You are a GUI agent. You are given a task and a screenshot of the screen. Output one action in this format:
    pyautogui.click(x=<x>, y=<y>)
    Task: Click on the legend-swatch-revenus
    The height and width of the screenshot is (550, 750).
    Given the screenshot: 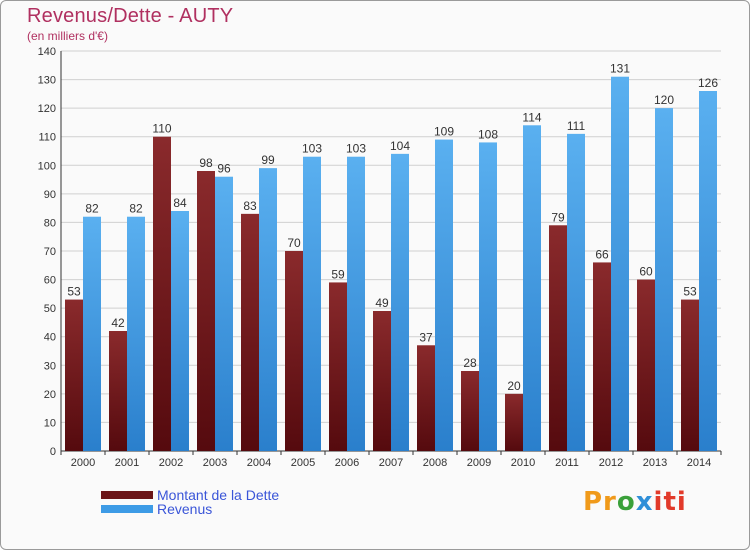 What is the action you would take?
    pyautogui.click(x=127, y=509)
    